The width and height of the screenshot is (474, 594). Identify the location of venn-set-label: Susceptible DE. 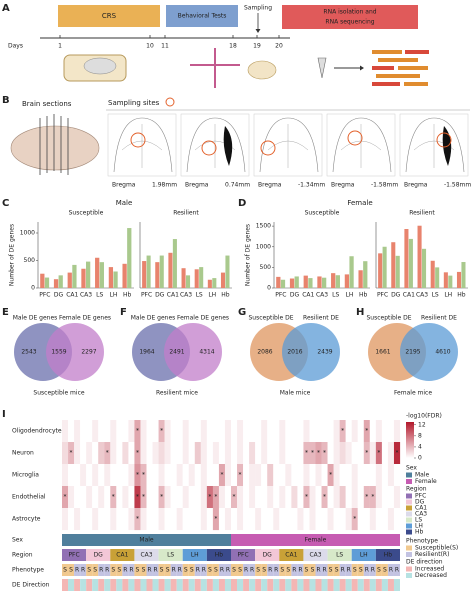
(388, 318).